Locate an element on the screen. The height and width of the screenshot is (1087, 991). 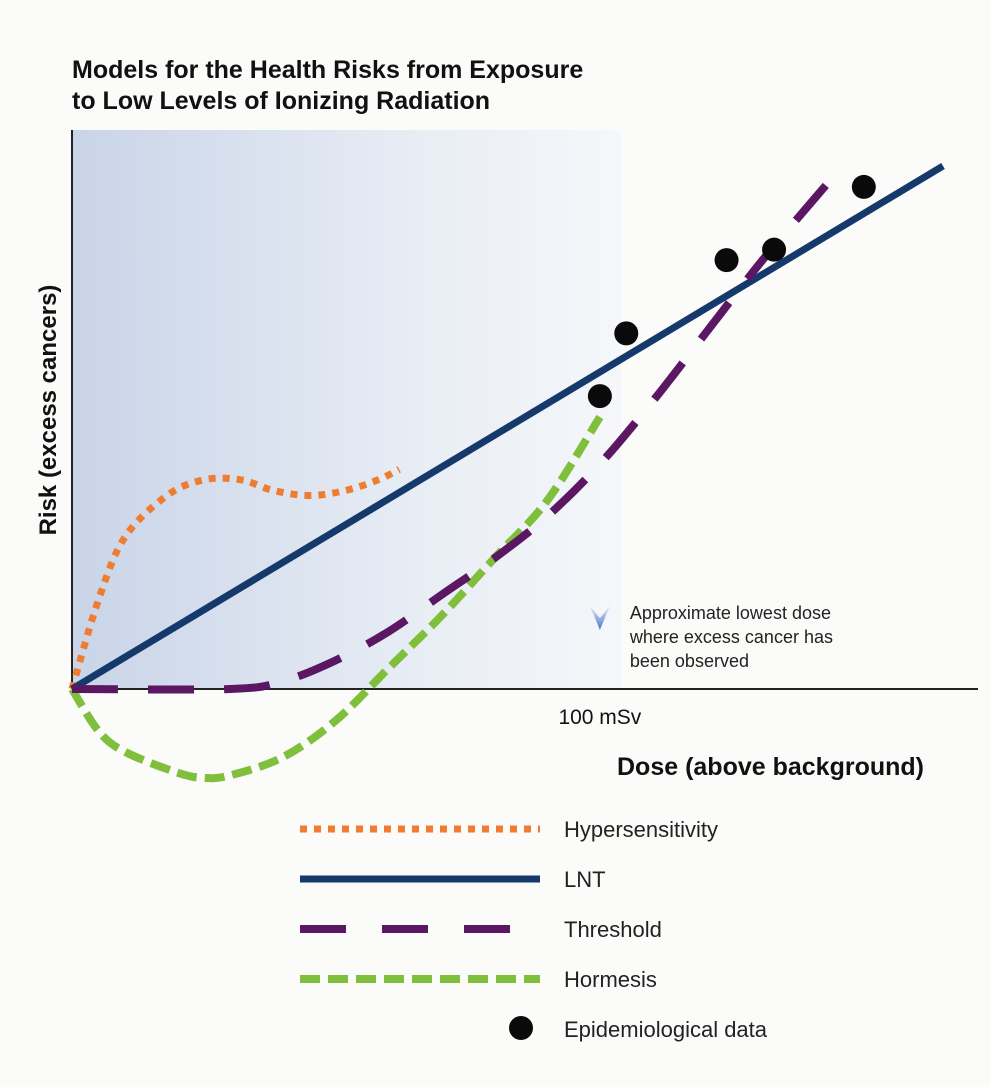
epidemiological-points is located at coordinates (731, 291).